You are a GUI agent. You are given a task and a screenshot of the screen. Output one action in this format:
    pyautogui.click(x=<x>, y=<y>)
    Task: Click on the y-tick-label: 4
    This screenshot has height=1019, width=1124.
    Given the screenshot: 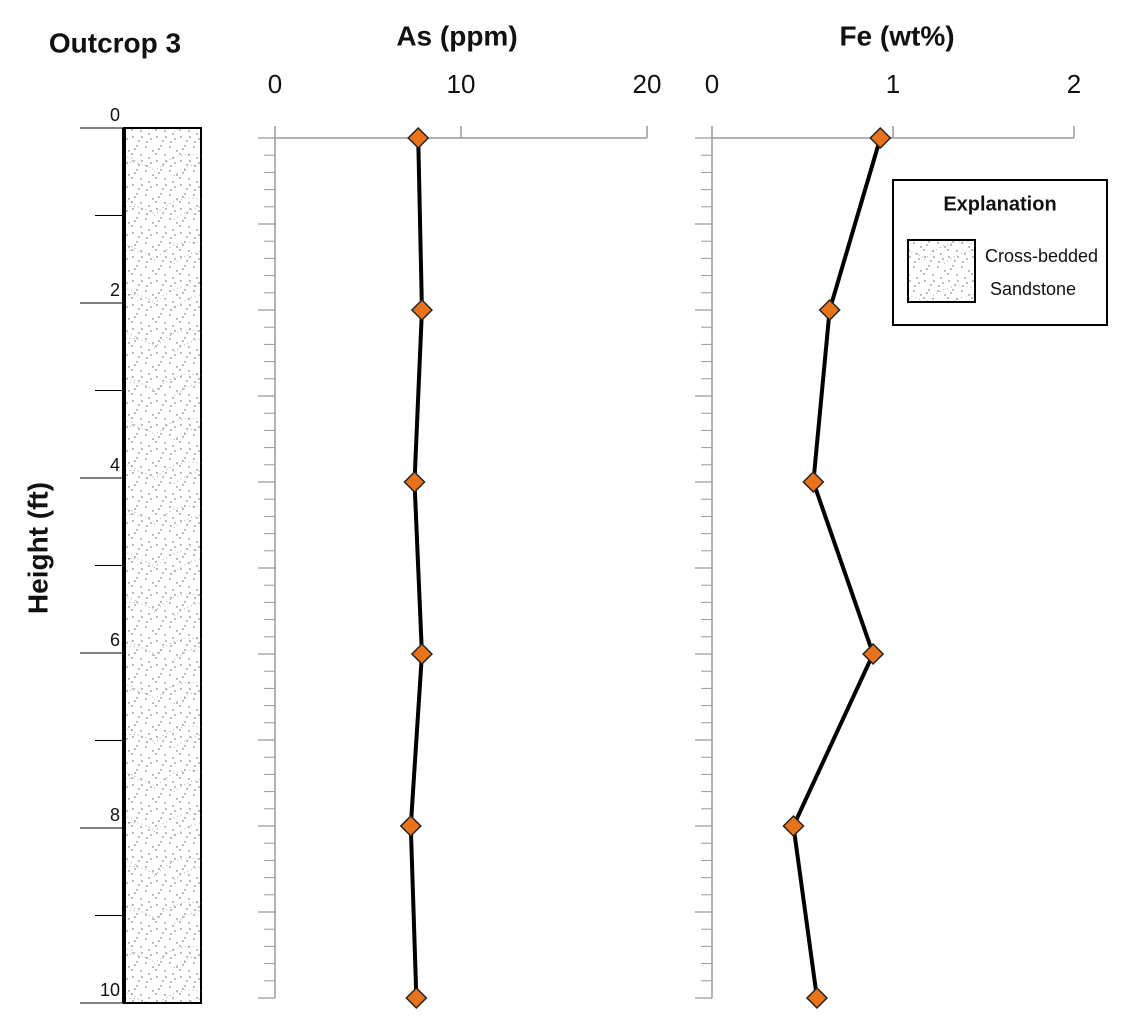 What is the action you would take?
    pyautogui.click(x=115, y=465)
    